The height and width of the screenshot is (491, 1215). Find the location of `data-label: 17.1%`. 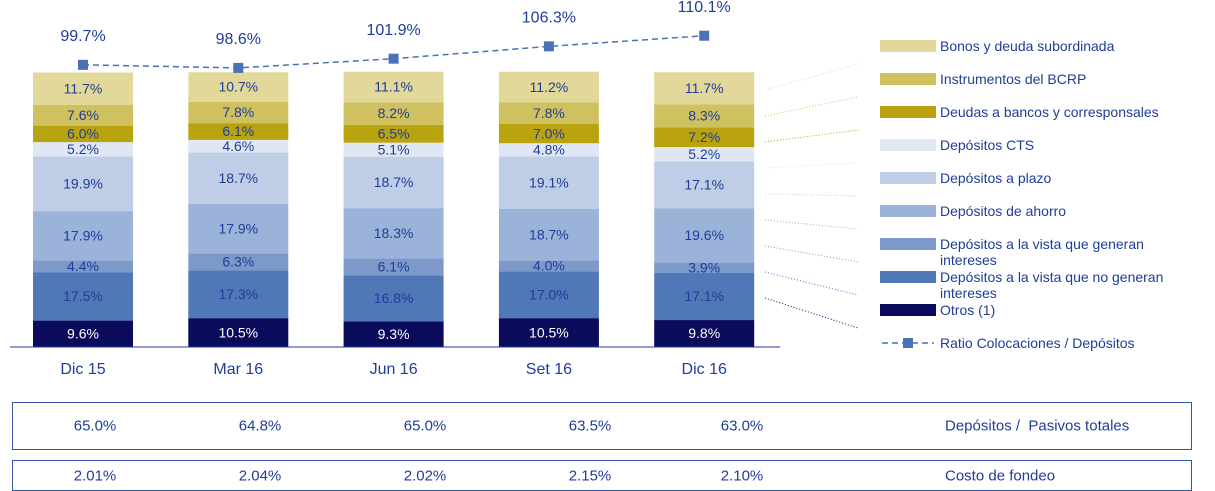

data-label: 17.1% is located at coordinates (704, 185).